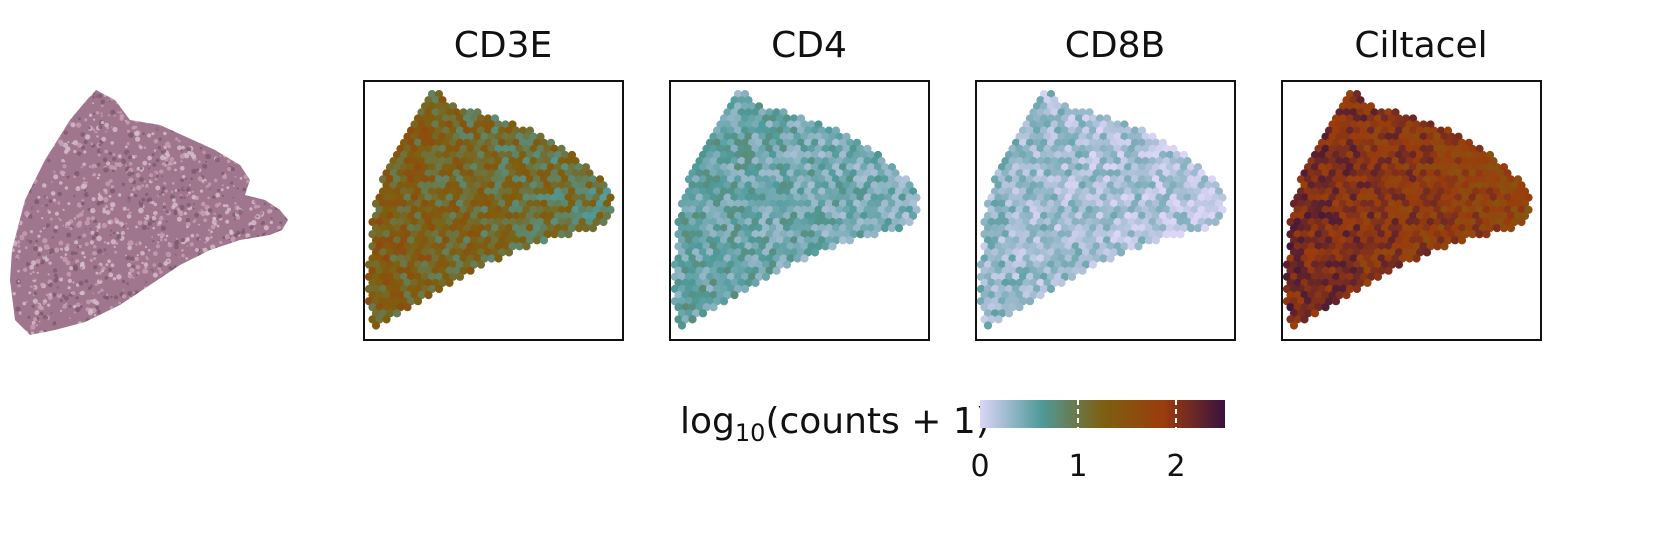  Describe the element at coordinates (1078, 466) in the screenshot. I see `colorbar-tick-label: 1` at that location.